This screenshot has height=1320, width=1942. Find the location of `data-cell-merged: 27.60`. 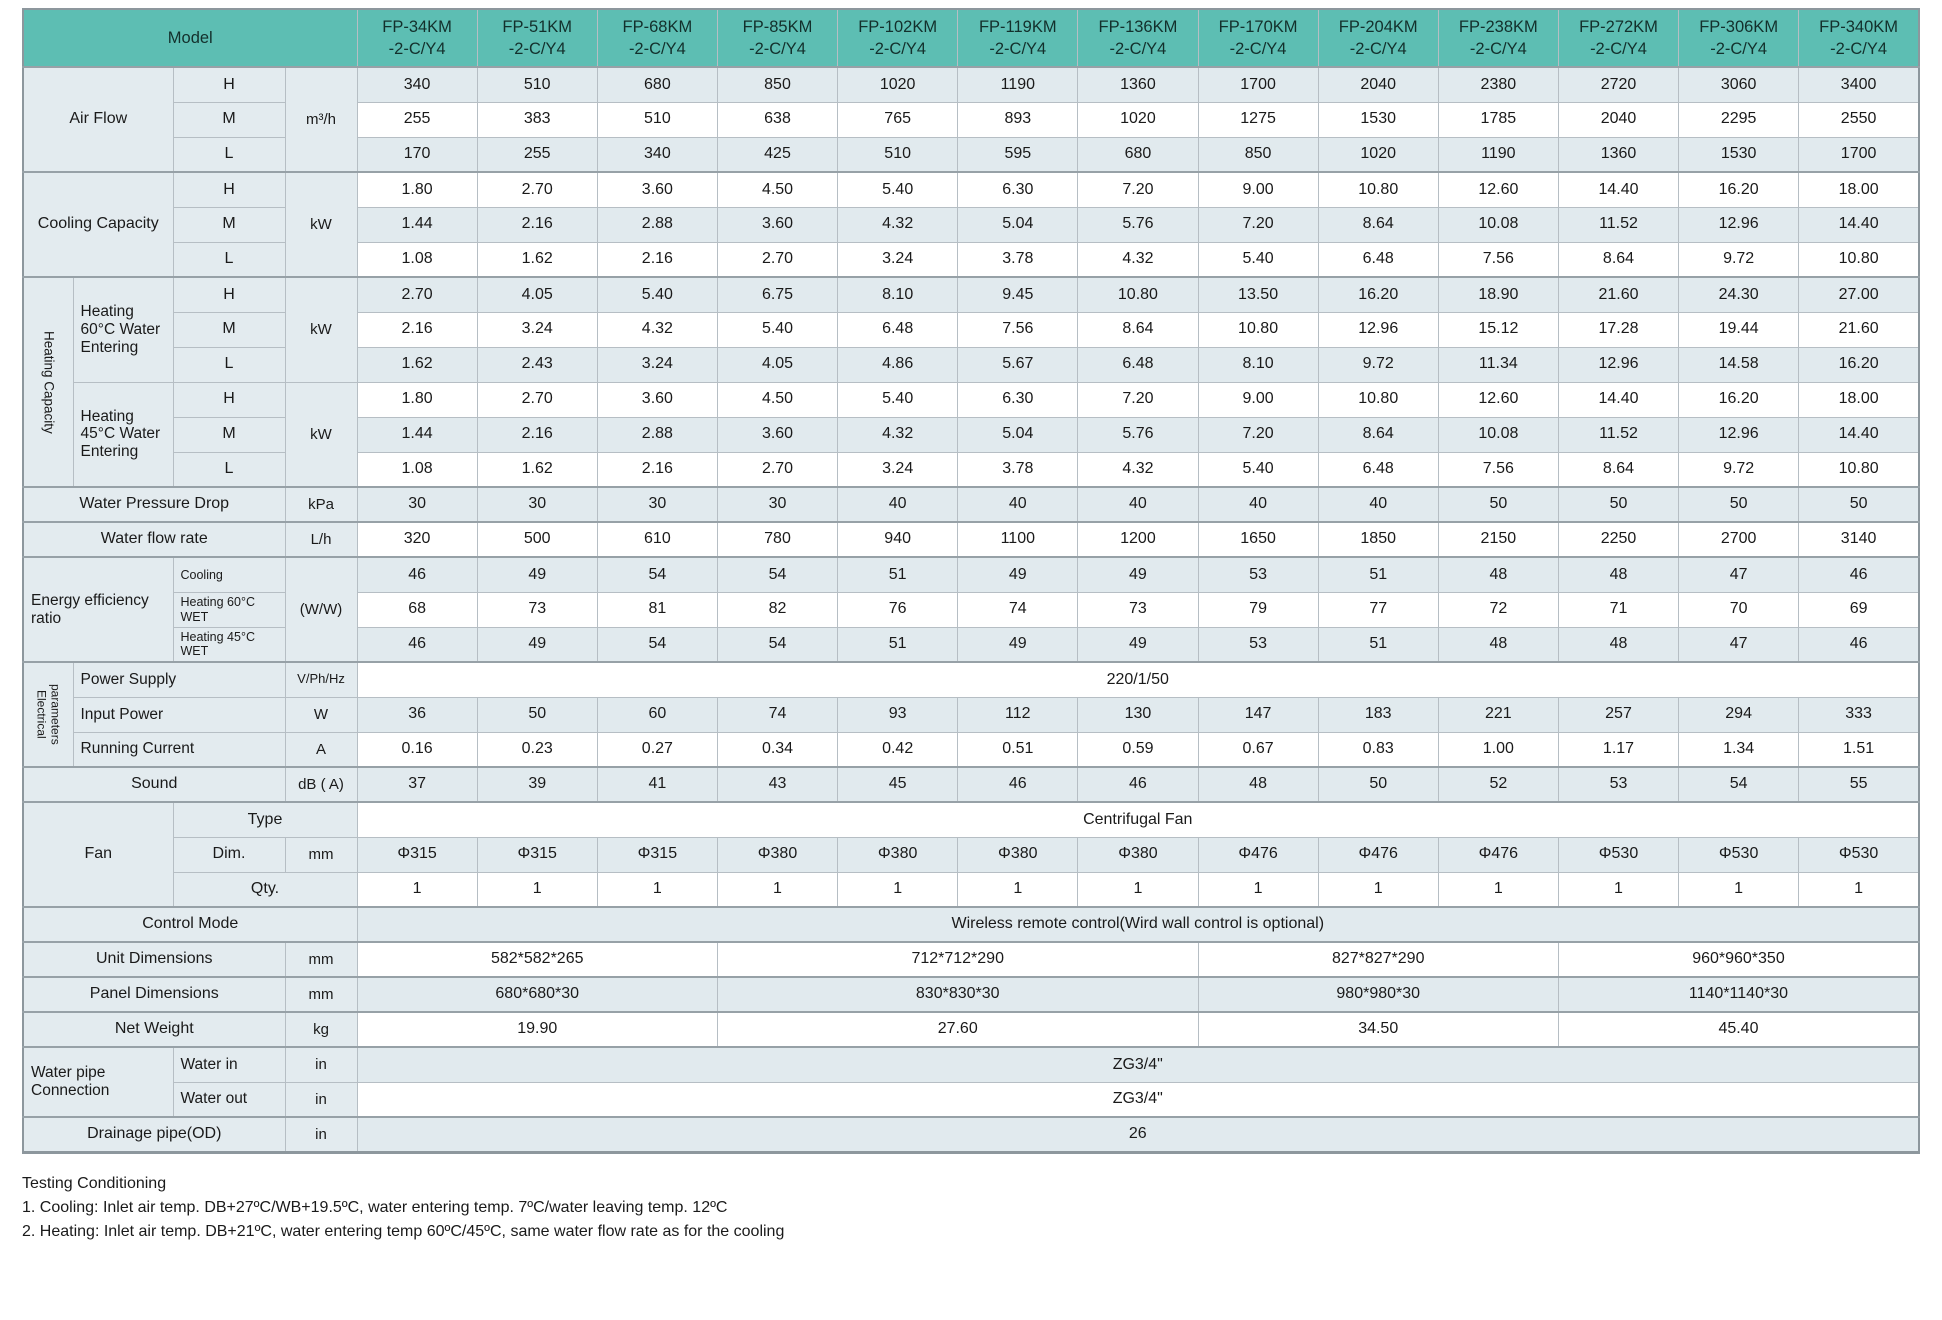

data-cell-merged: 27.60 is located at coordinates (957, 1029).